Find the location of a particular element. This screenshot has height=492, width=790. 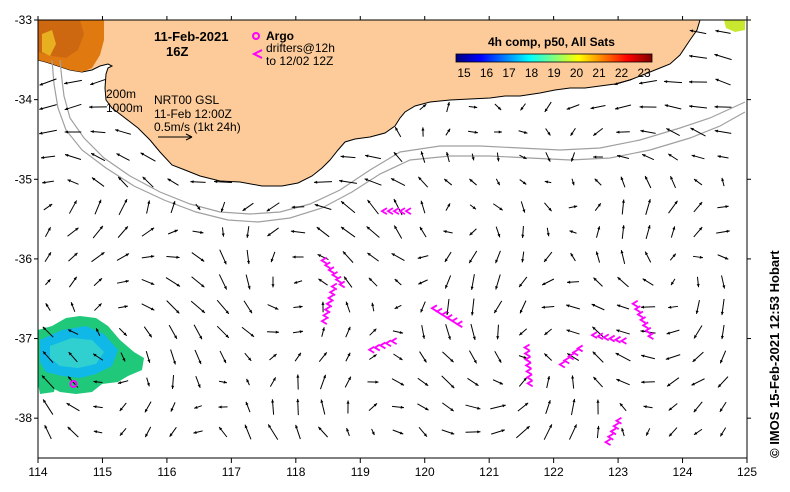

argo-legend-icon is located at coordinates (256, 36).